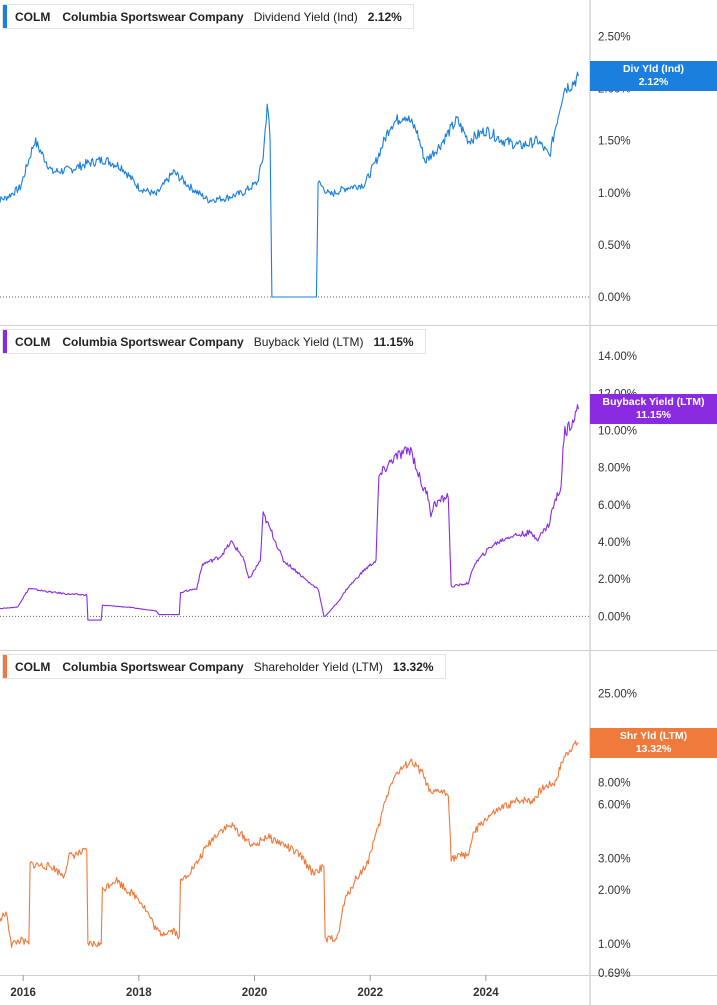  Describe the element at coordinates (614, 543) in the screenshot. I see `y-tick-label: 4.00%` at that location.